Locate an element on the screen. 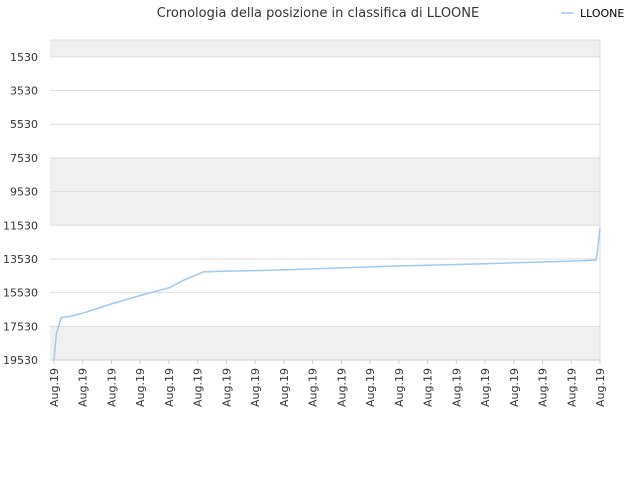  legend: LLOONE is located at coordinates (592, 13).